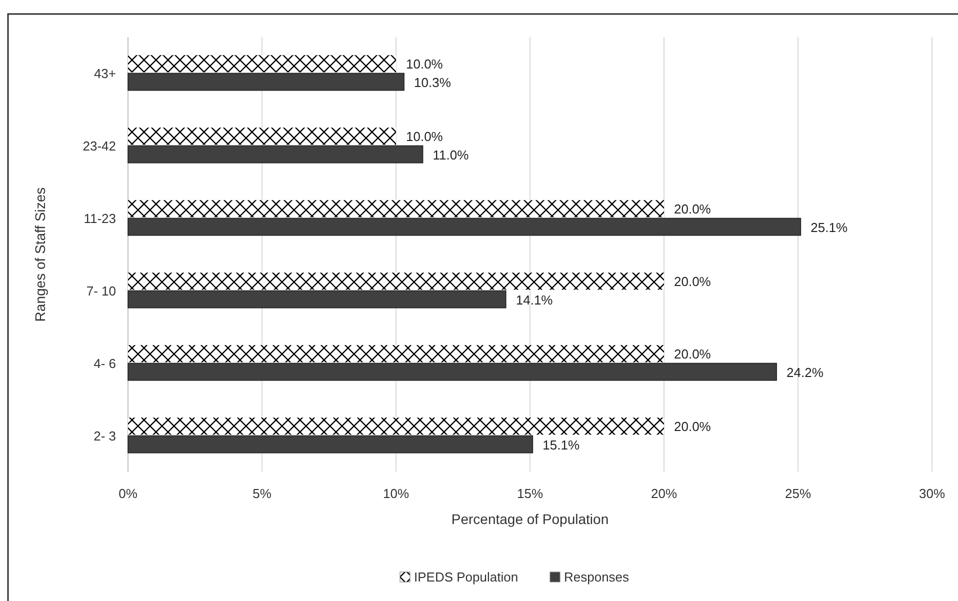 The width and height of the screenshot is (958, 601). I want to click on x-tick-label: 25%, so click(798, 493).